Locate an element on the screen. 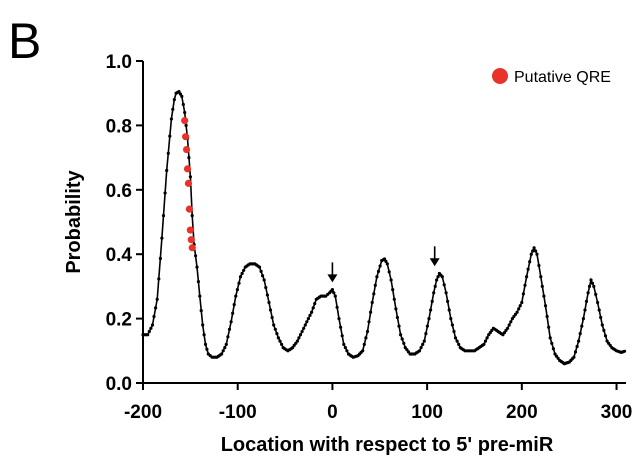 Image resolution: width=643 pixels, height=465 pixels. y-tick-label: 0.2 is located at coordinates (119, 320).